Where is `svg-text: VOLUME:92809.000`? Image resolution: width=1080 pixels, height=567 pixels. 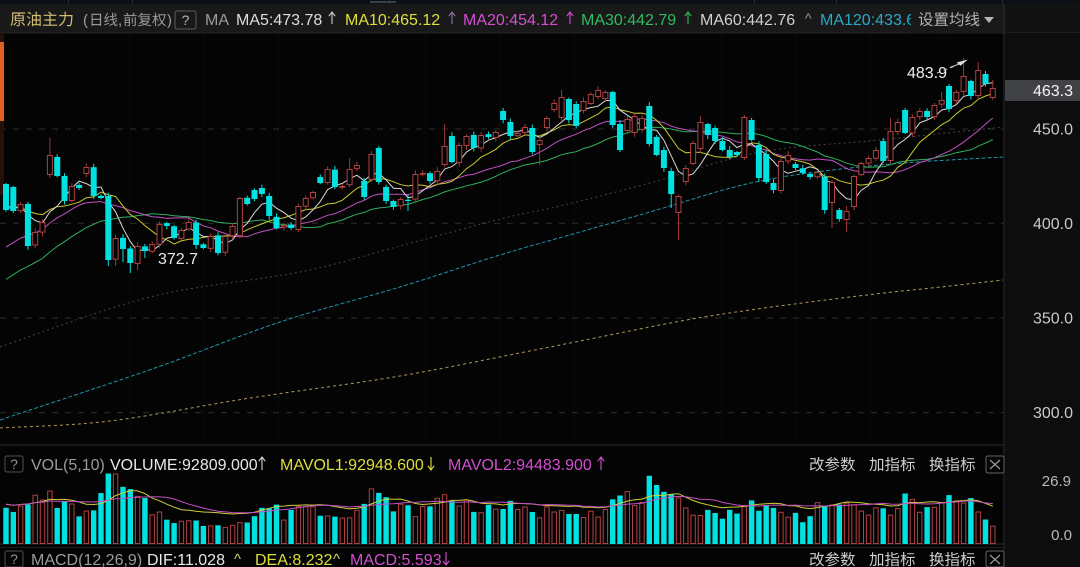
svg-text: VOLUME:92809.000 is located at coordinates (184, 465).